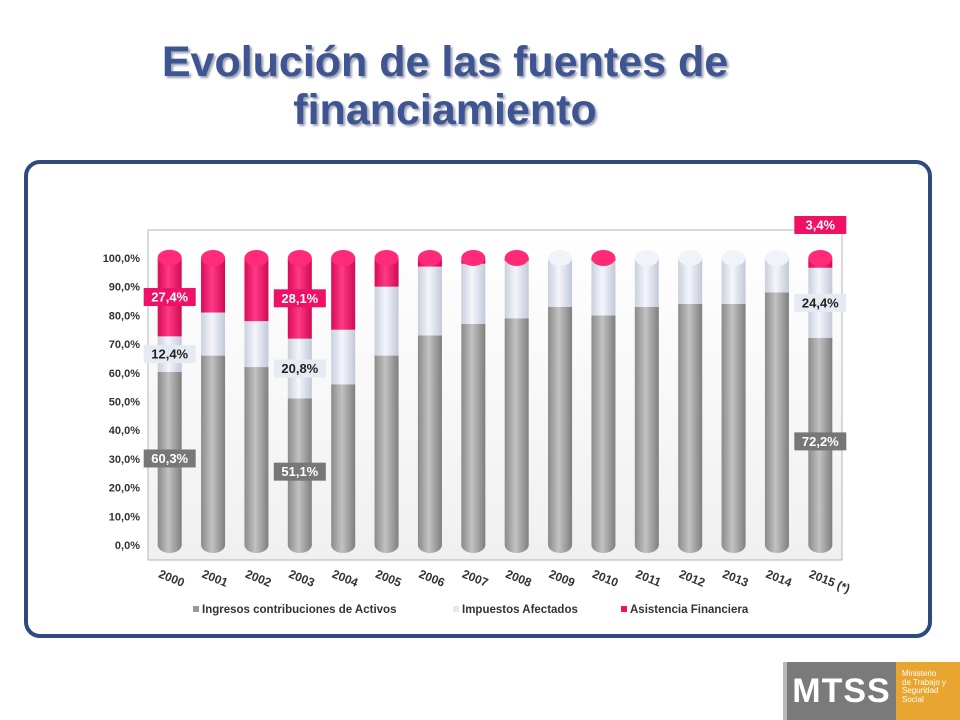 The image size is (960, 720). I want to click on y-tick-label: 40,0%, so click(124, 431).